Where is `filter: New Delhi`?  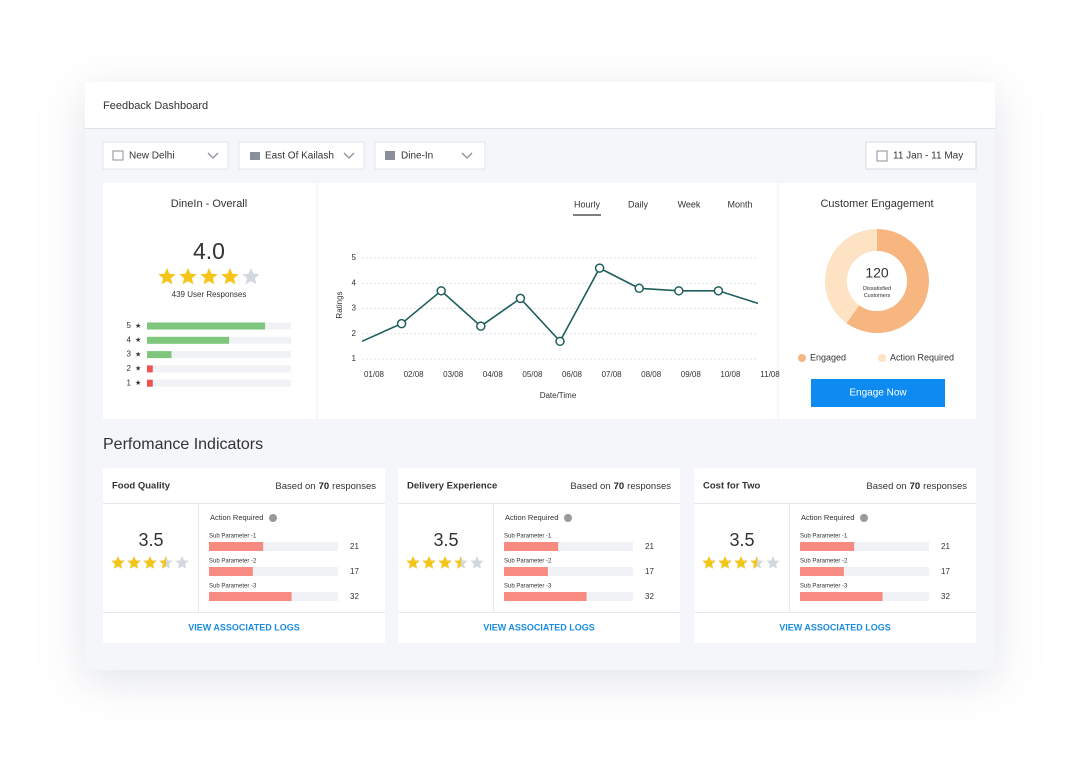 filter: New Delhi is located at coordinates (165, 155).